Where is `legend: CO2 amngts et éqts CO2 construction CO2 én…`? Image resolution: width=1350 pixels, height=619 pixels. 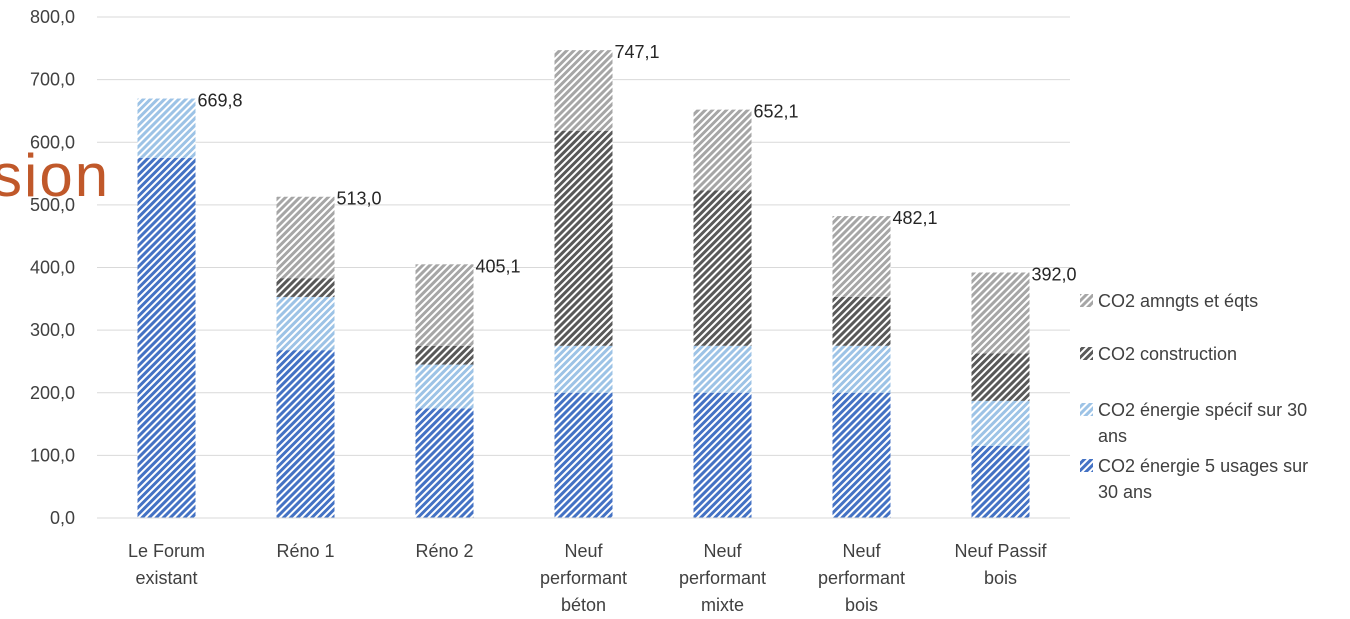
legend: CO2 amngts et éqts CO2 construction CO2 én… is located at coordinates (1194, 396).